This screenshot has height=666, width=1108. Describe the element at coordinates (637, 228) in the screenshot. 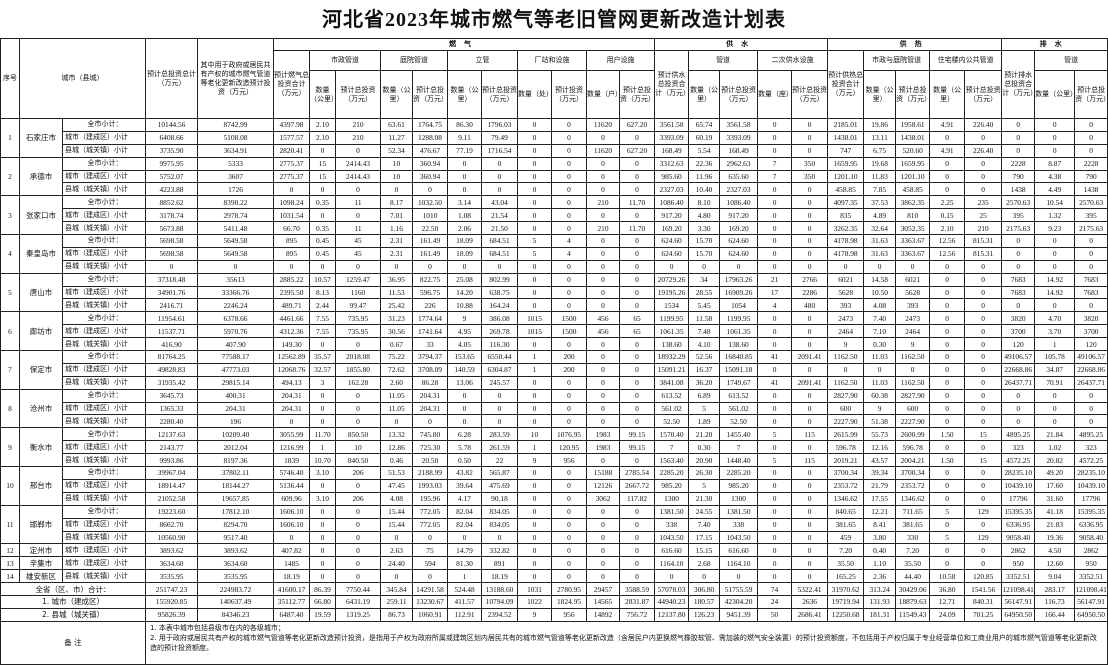

I see `value-cell: 11.70` at that location.